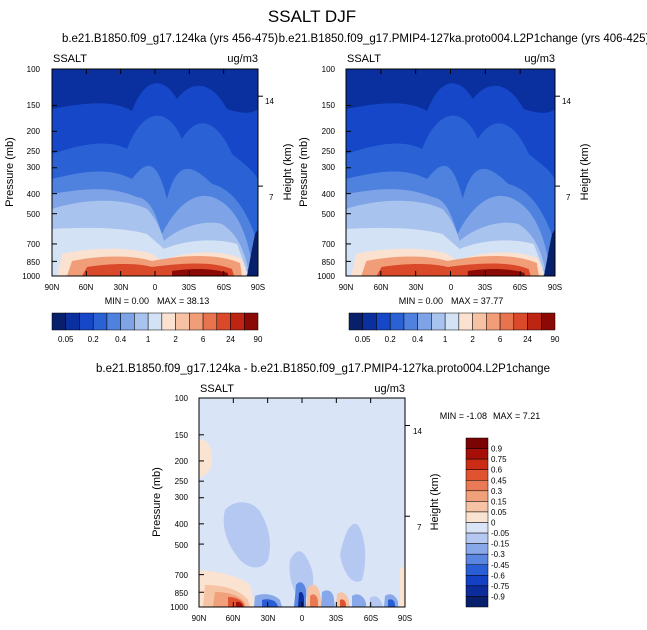  I want to click on colorbar-label: -0.9, so click(498, 596).